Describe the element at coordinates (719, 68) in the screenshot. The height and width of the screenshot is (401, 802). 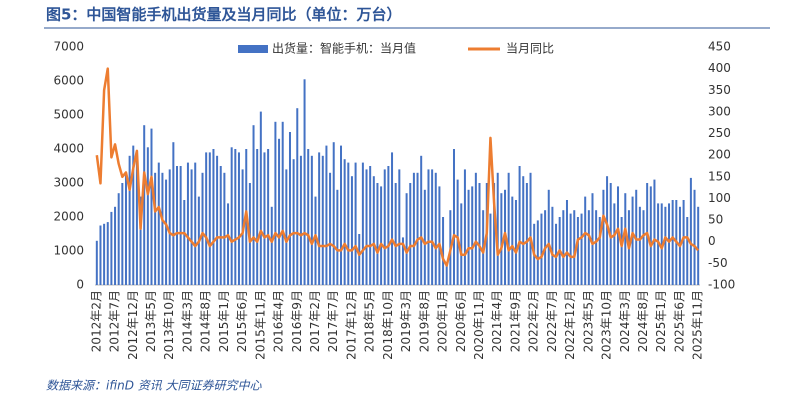
I see `y2-tick-label: 400` at that location.